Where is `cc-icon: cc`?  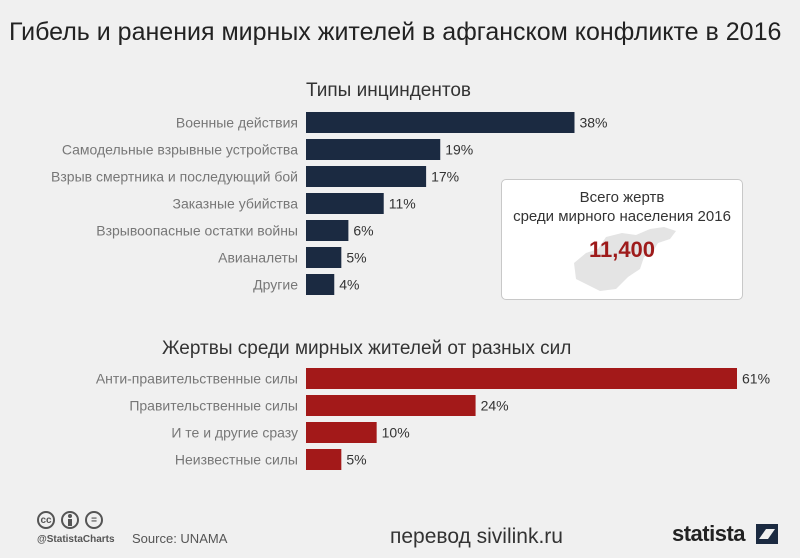
cc-icon: cc is located at coordinates (46, 520).